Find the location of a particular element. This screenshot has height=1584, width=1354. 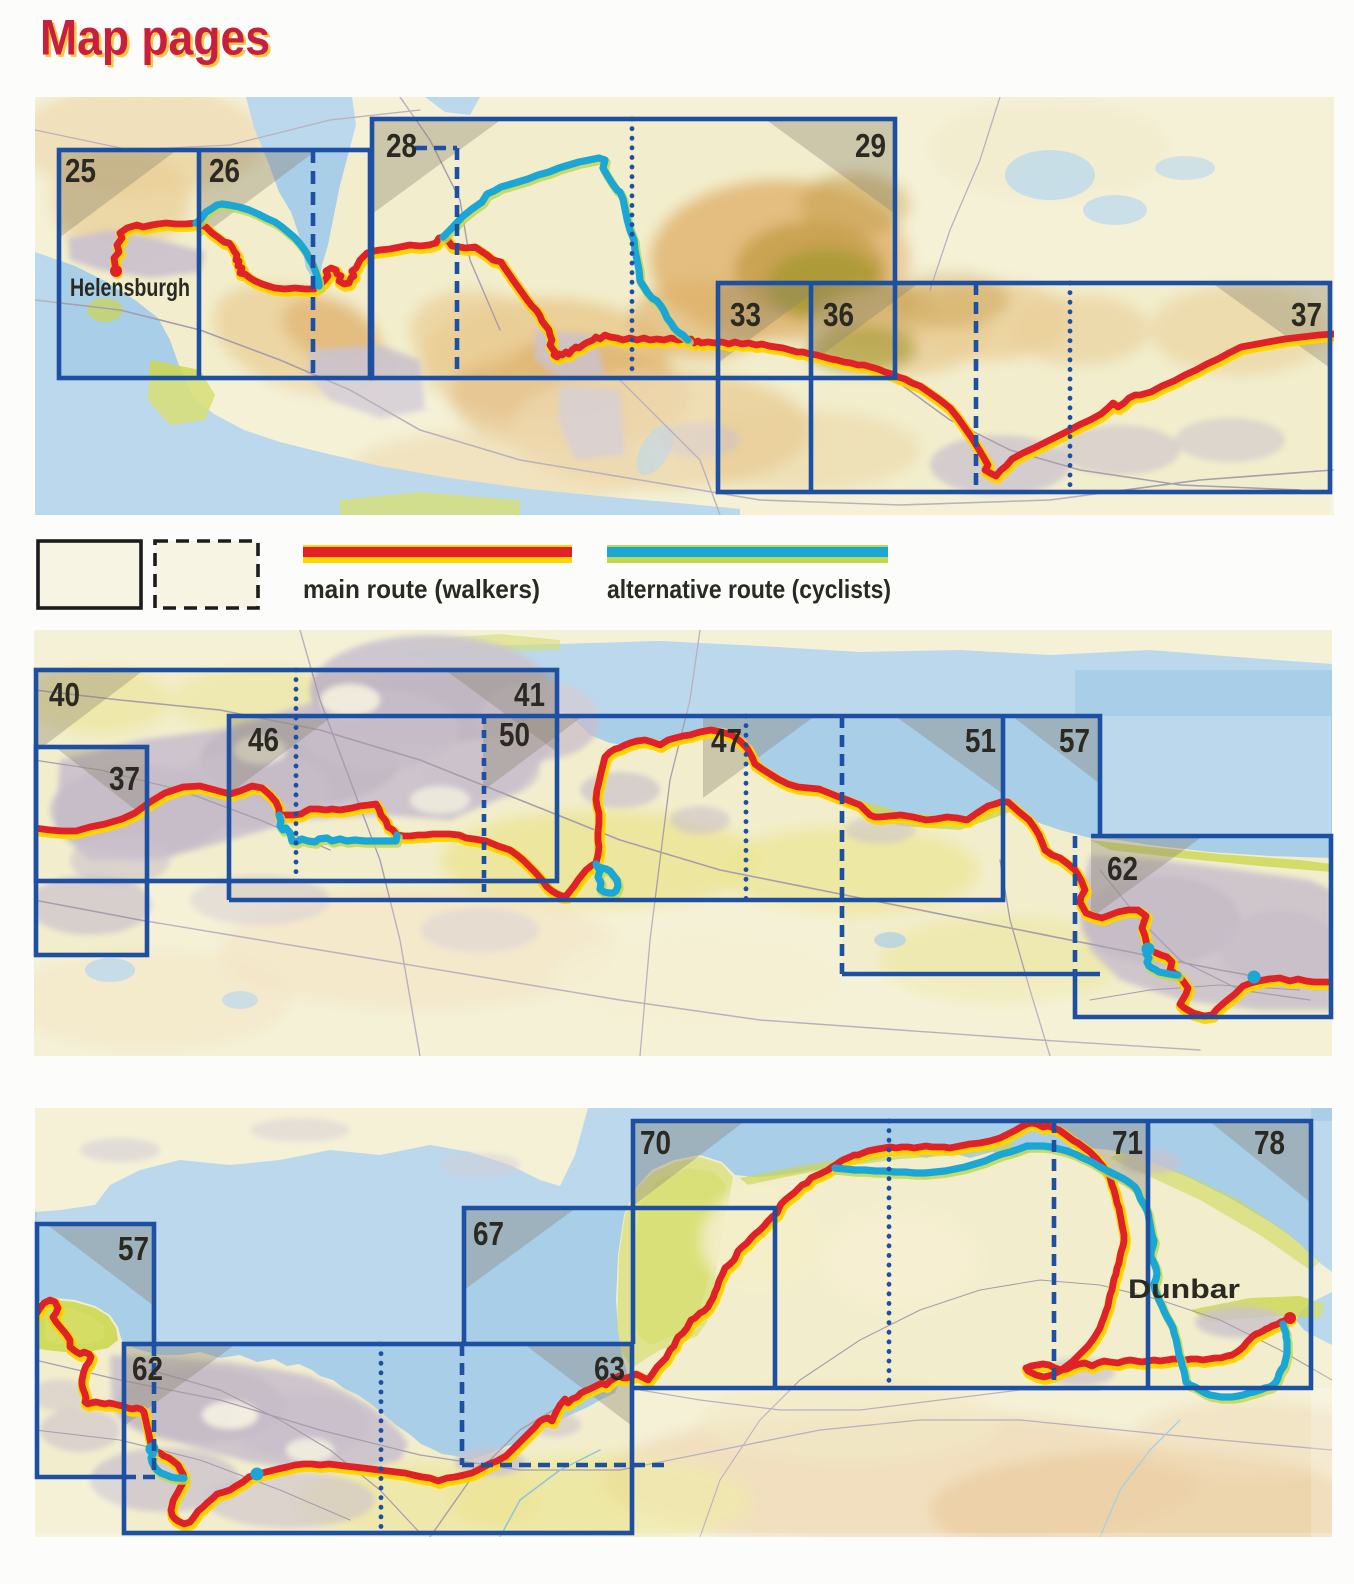

svg-text: 71 is located at coordinates (1127, 1142).